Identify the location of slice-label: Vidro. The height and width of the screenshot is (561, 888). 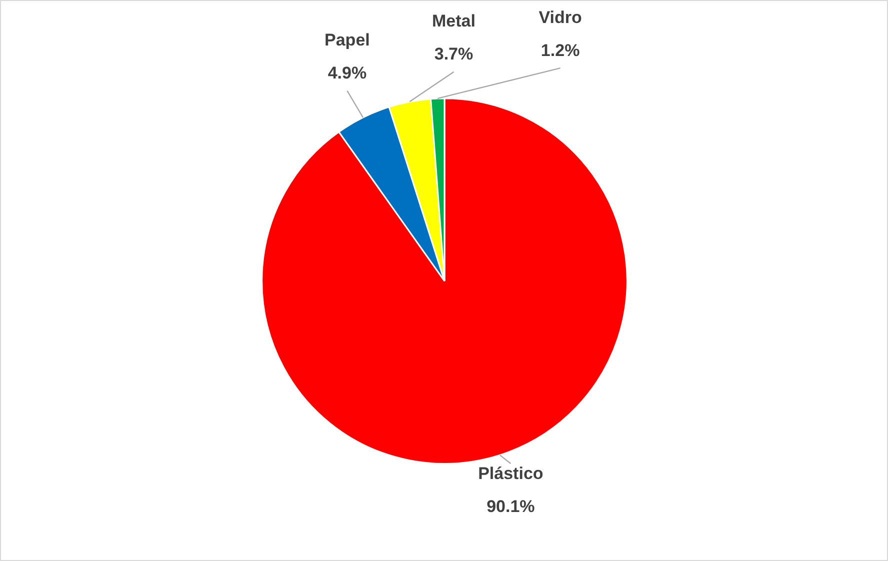
(560, 17).